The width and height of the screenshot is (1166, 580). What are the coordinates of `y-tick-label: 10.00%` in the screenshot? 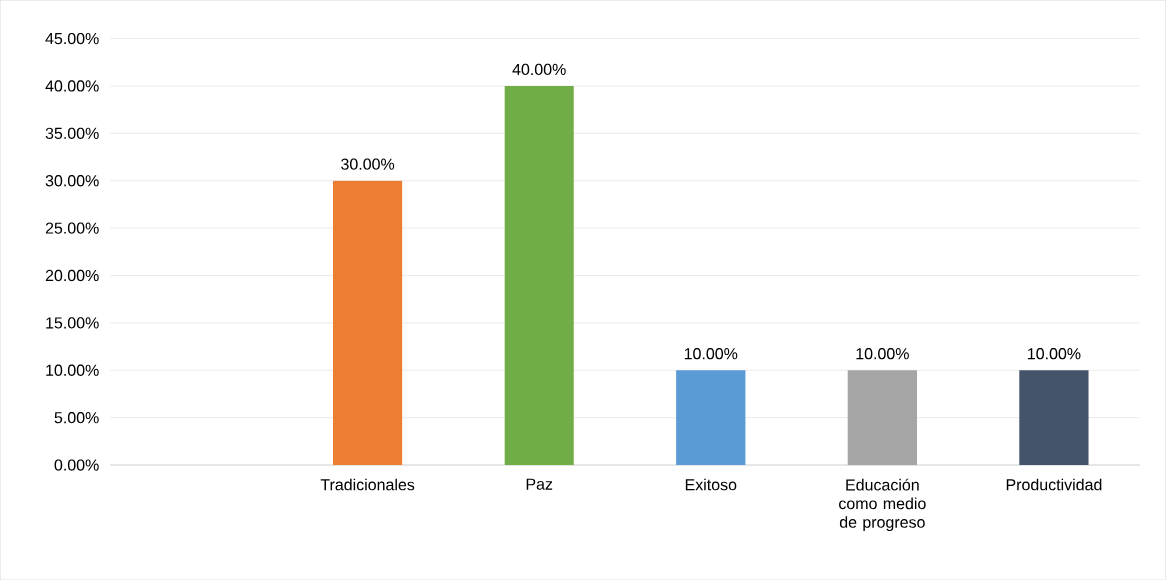 It's located at (72, 370).